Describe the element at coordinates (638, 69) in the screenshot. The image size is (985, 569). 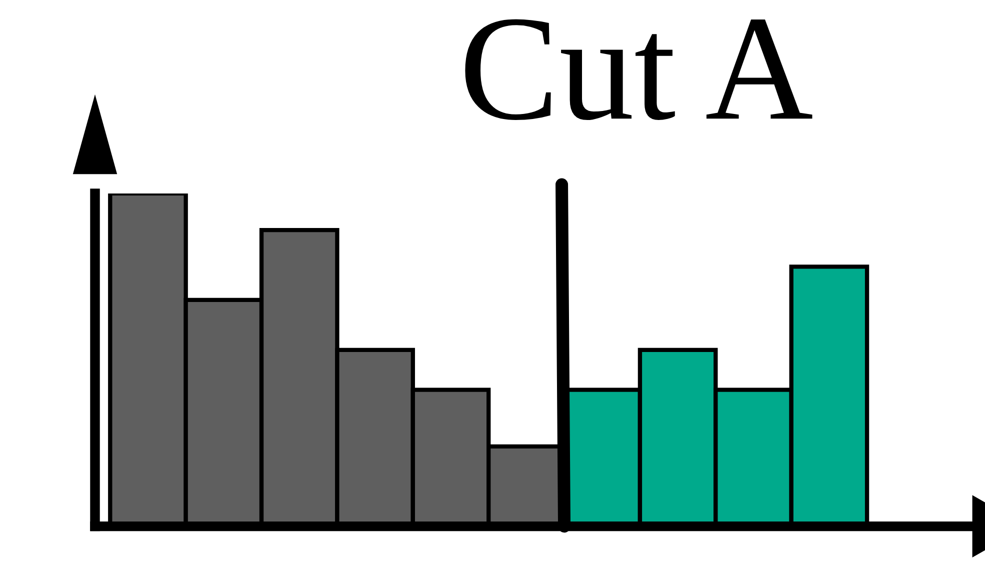
I see `text: Cut A` at that location.